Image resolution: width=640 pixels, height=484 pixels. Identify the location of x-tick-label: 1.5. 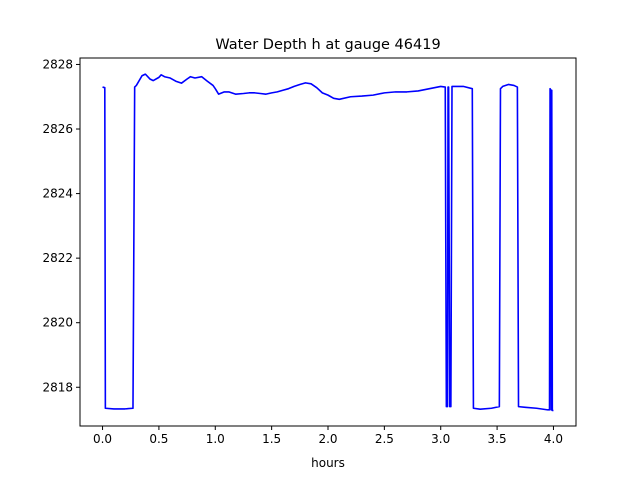
(271, 439).